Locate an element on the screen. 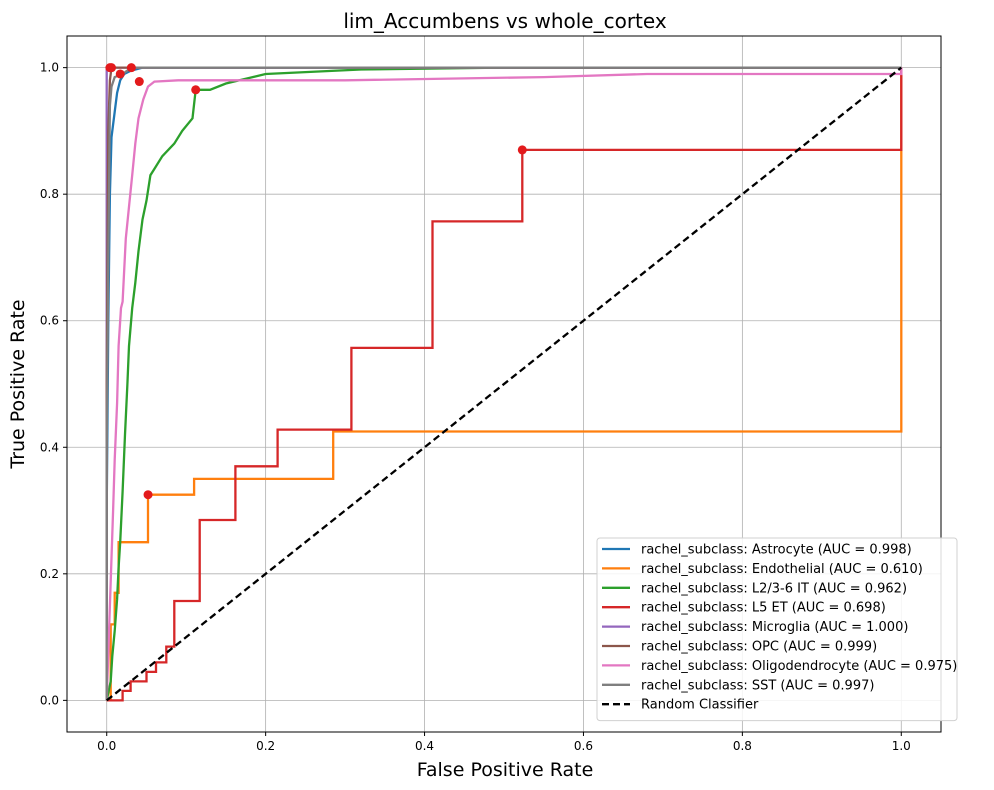 The width and height of the screenshot is (994, 790). x-axis-title: False Positive Rate is located at coordinates (505, 770).